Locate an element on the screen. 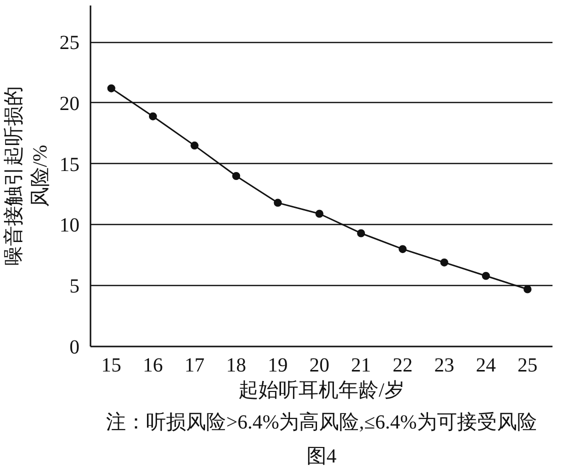 The image size is (567, 472). y-tick-label: 25 is located at coordinates (70, 43).